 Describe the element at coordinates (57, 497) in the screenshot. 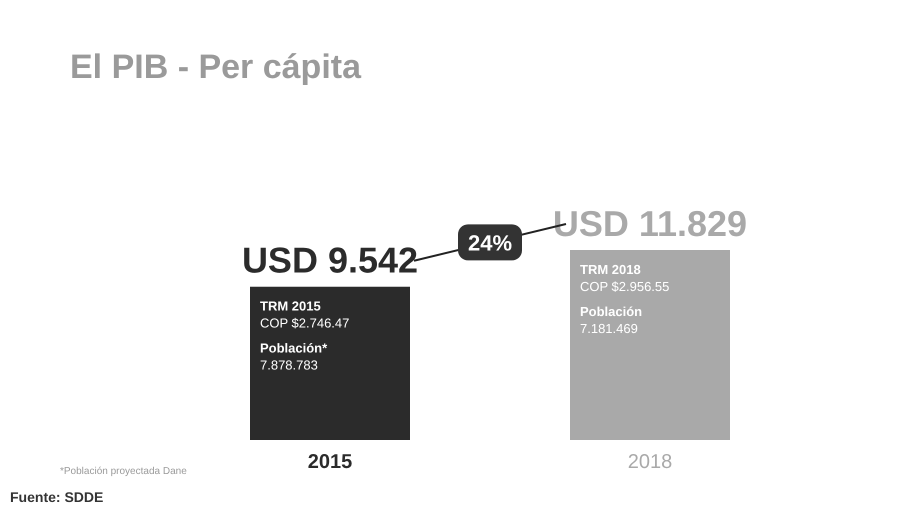

I see `source-note: Fuente: SDDE` at that location.